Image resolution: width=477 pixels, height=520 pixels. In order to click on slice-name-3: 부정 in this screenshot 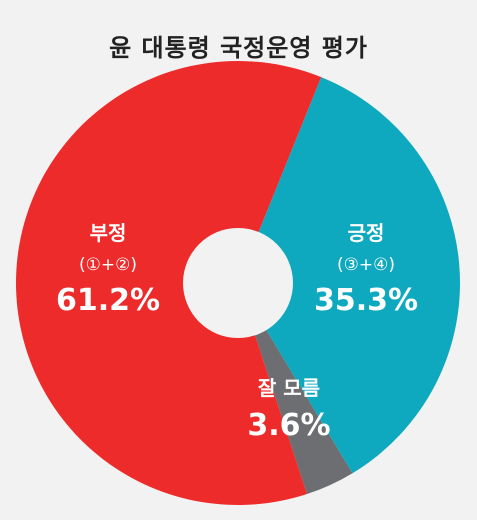, I will do `click(108, 233)`.